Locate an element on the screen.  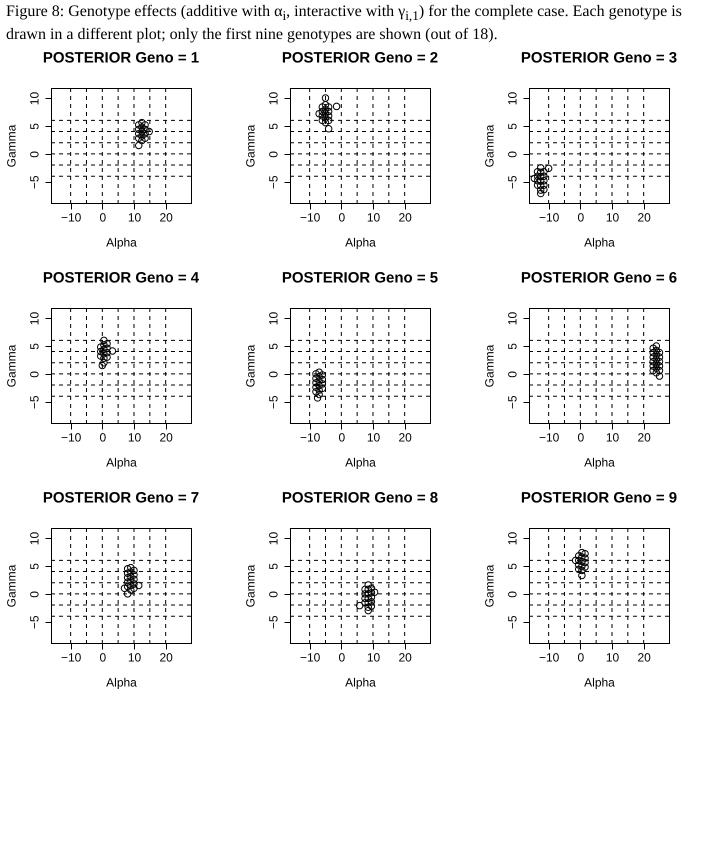
chart-title: POSTERIOR Geno = 1 is located at coordinates (121, 58).